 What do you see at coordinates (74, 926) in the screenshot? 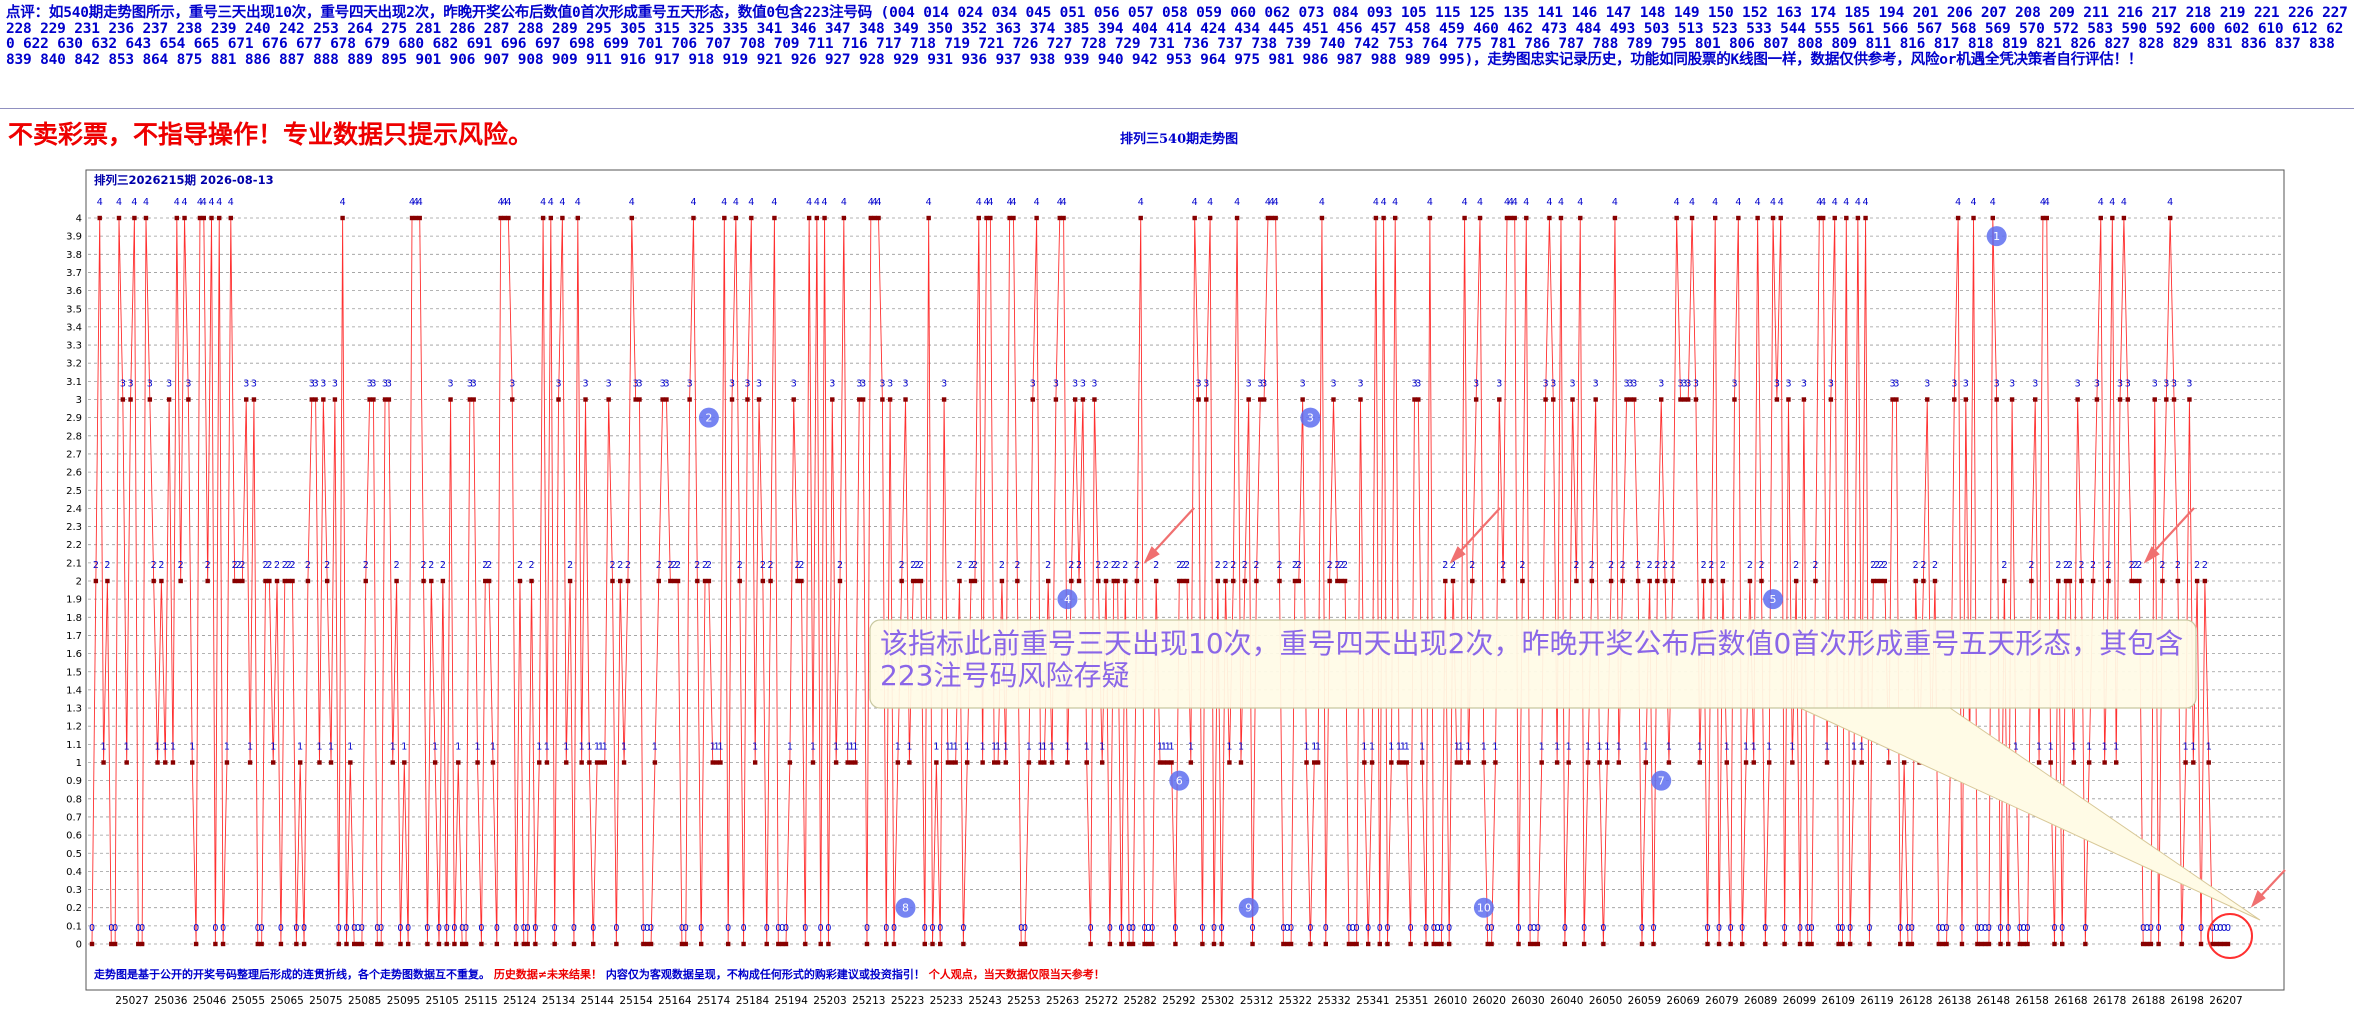
I see `y-tick-label: 0.1` at bounding box center [74, 926].